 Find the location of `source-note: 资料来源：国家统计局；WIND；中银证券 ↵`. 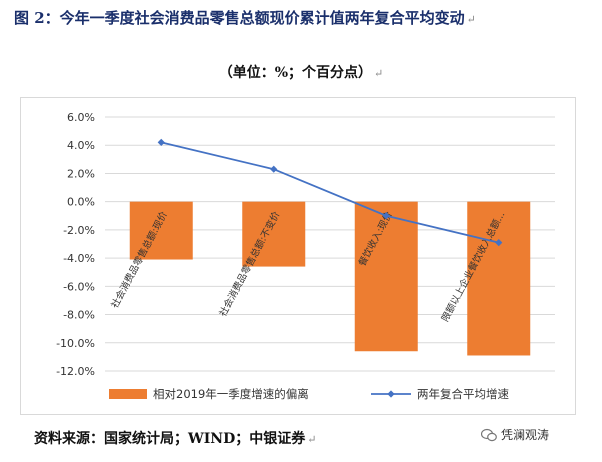

source-note: 资料来源：国家统计局；WIND；中银证券 ↵ is located at coordinates (175, 438).